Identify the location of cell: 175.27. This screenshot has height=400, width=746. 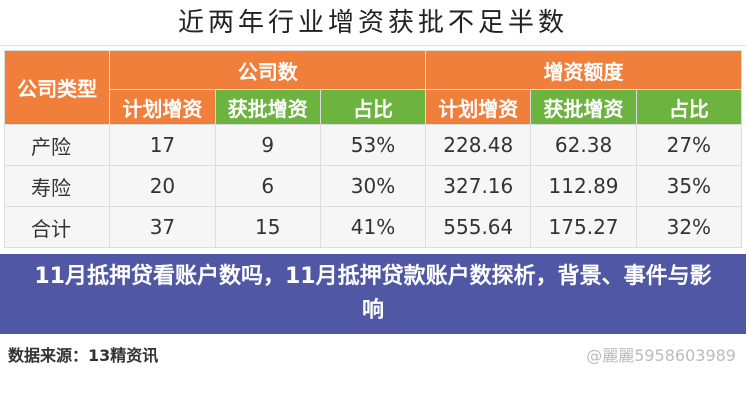
(583, 227).